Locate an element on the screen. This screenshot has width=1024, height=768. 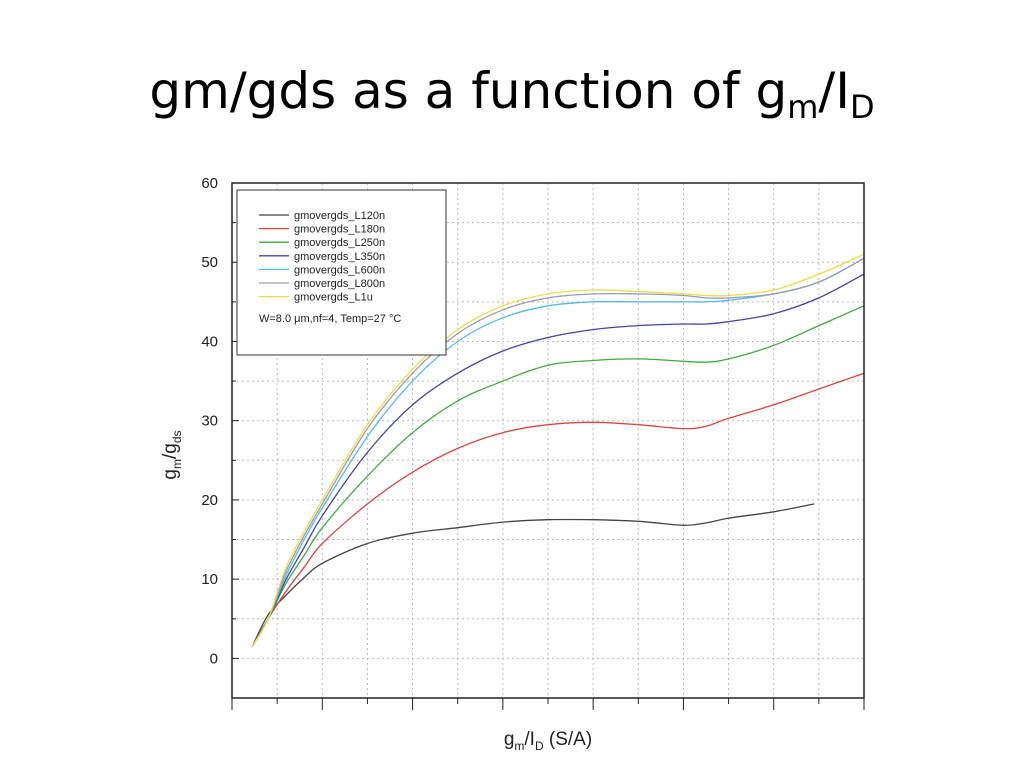
legend-note: W=8.0 μm,nf=4, Temp=27 °C is located at coordinates (330, 319).